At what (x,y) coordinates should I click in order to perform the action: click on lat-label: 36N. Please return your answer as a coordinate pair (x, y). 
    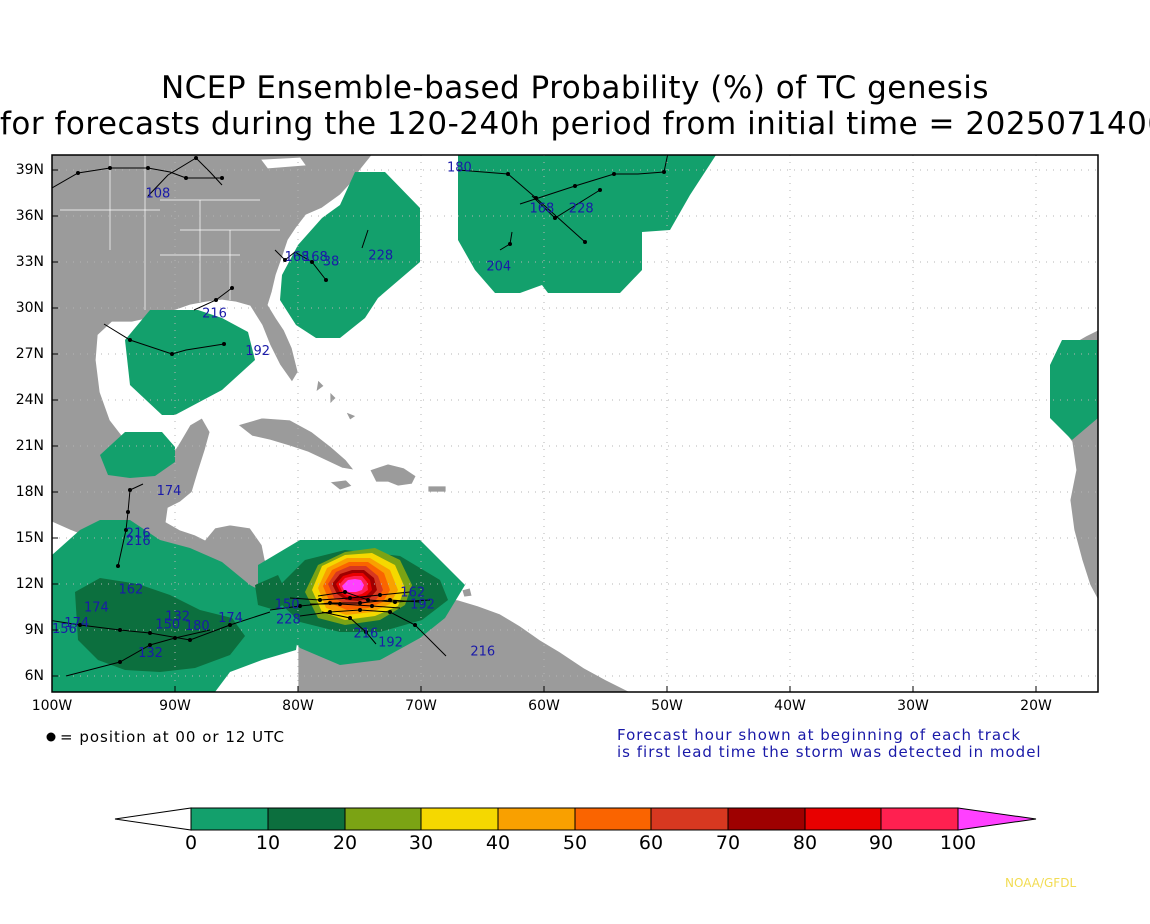
    Looking at the image, I should click on (29, 216).